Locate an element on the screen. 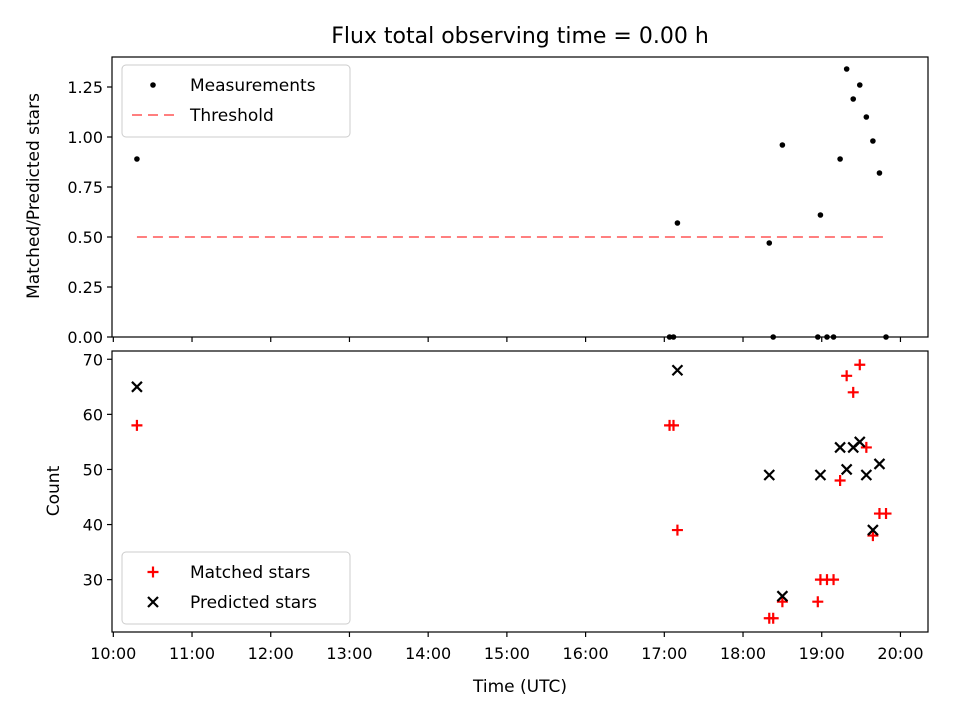 The height and width of the screenshot is (725, 960). chart-title: Flux total observing time = 0.00 h is located at coordinates (520, 36).